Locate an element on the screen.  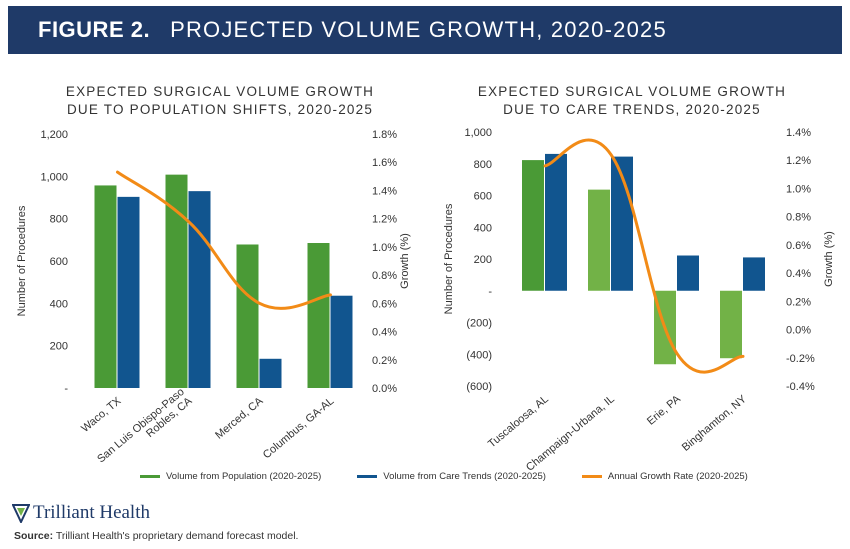
category-label-line: Binghamton, NY is located at coordinates (715, 423).